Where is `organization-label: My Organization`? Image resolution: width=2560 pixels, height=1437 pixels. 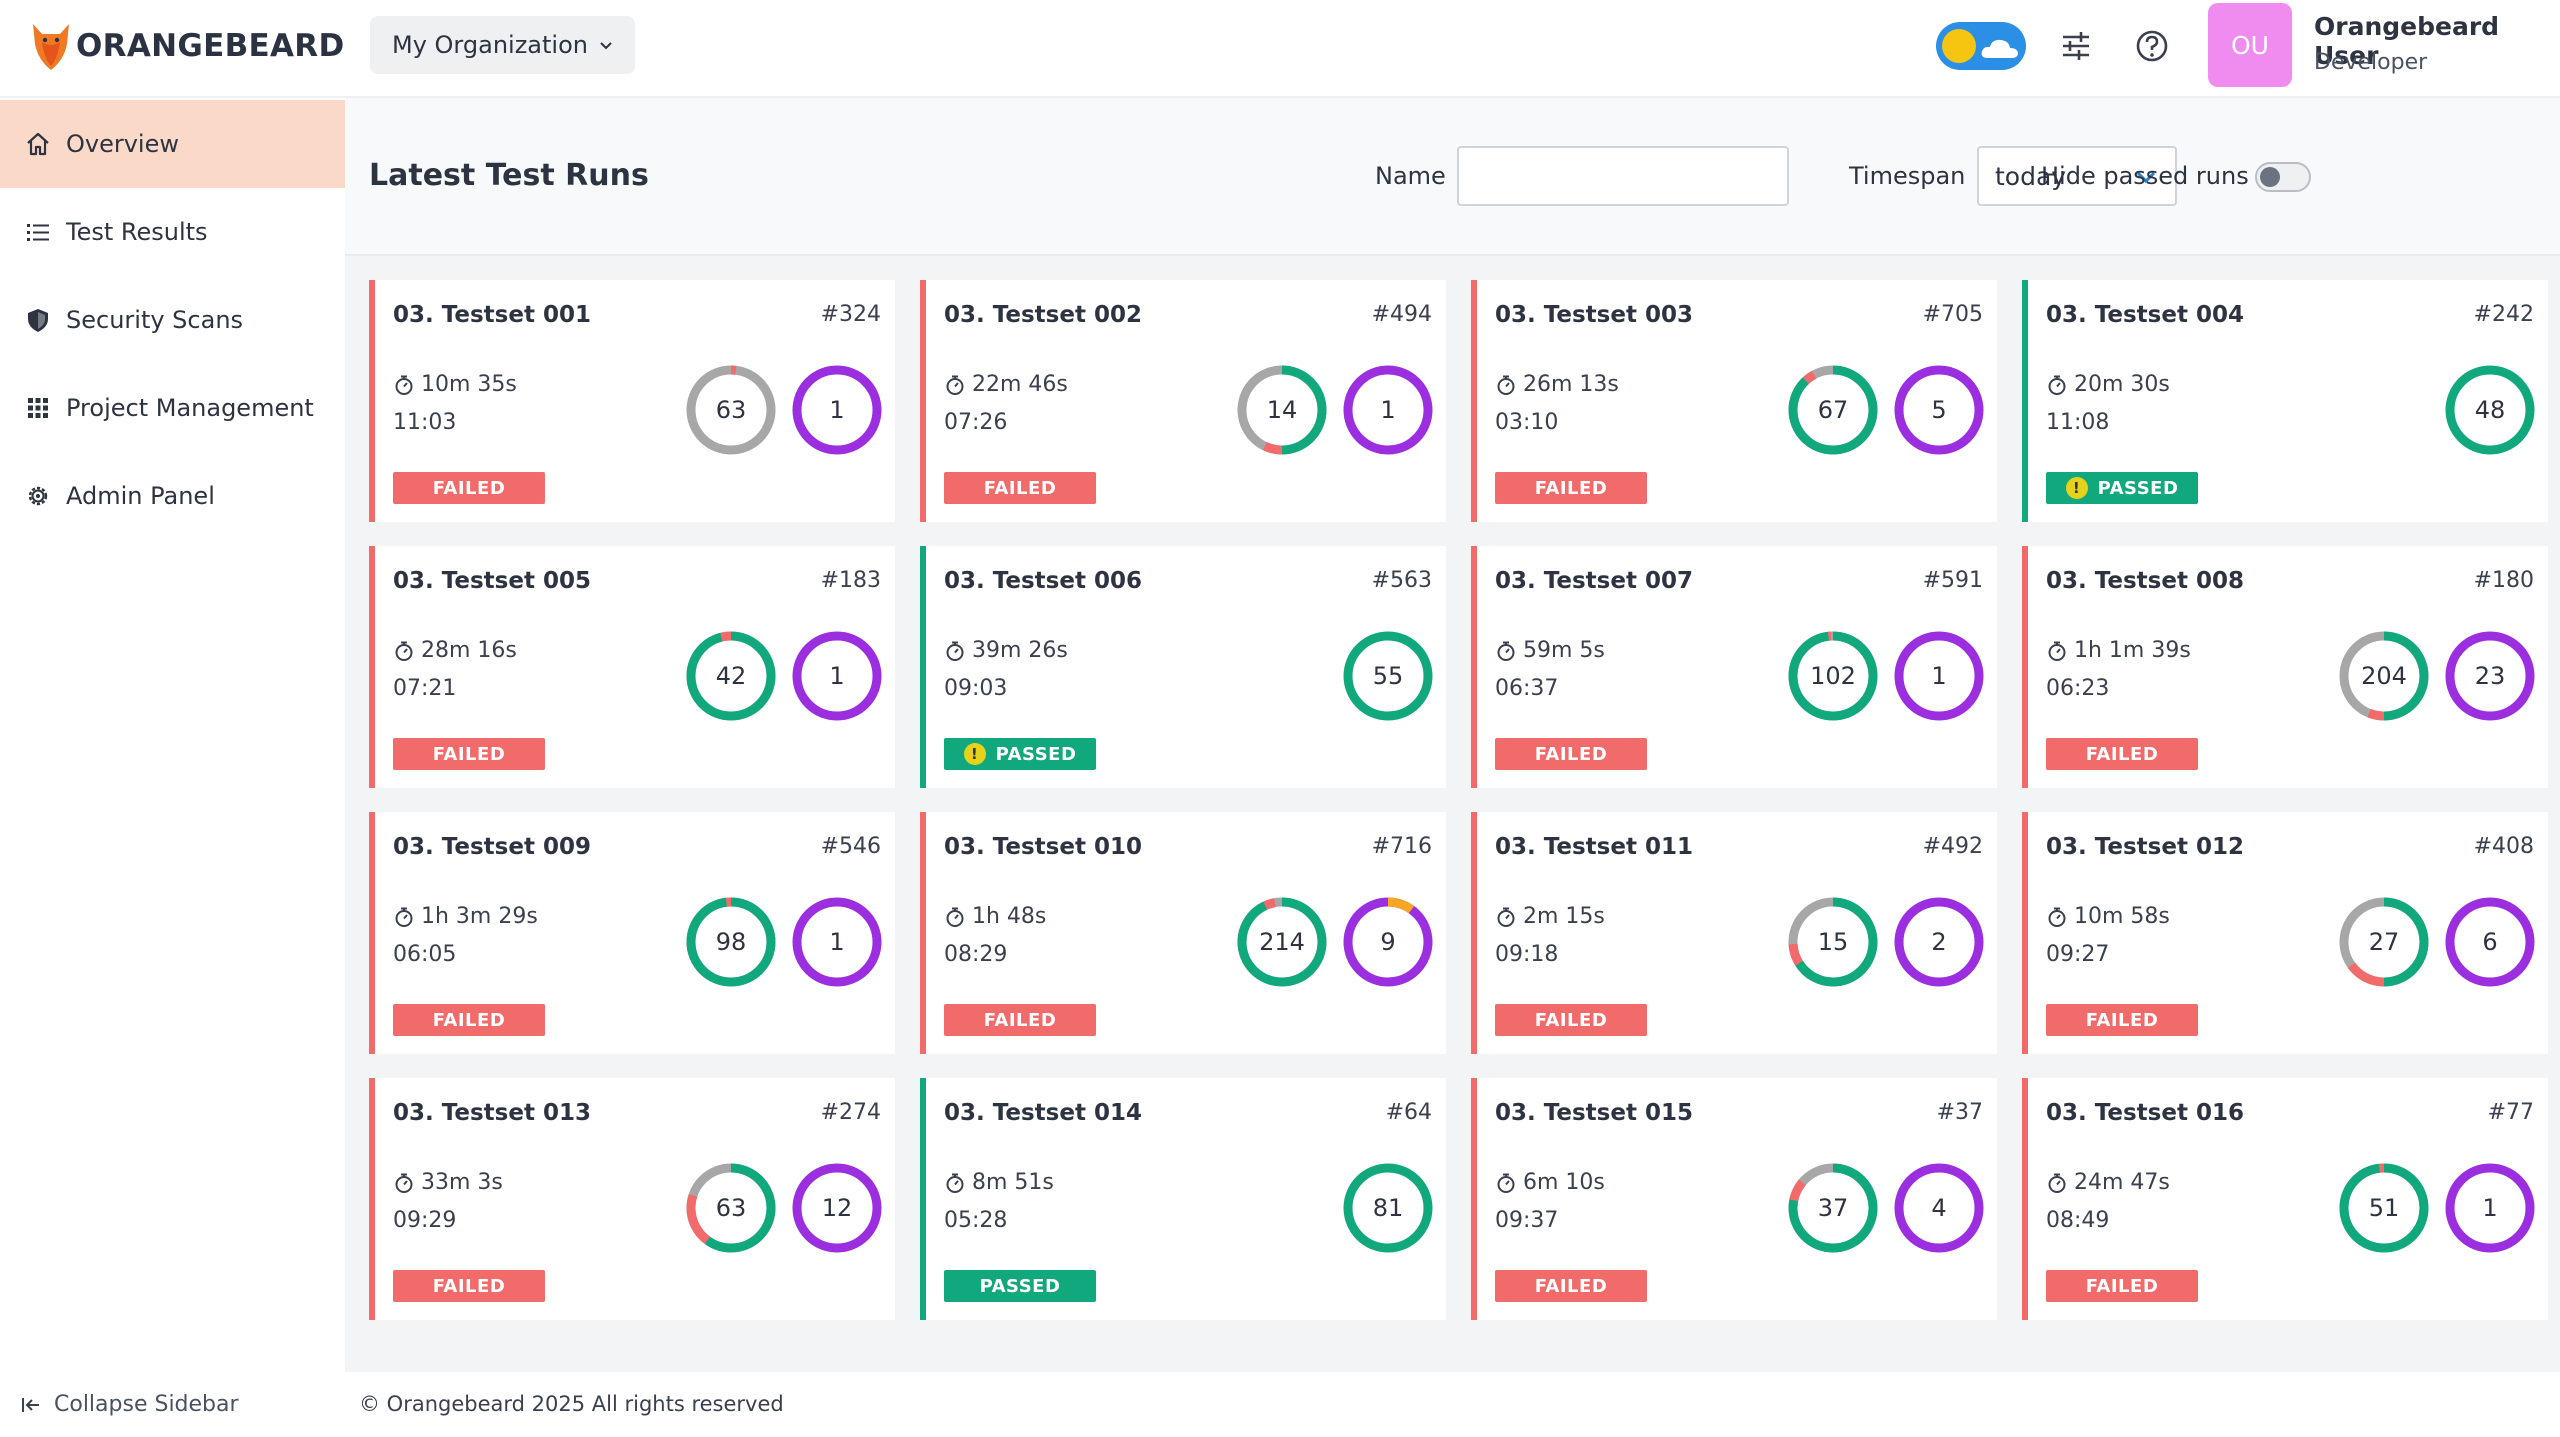 organization-label: My Organization is located at coordinates (490, 45).